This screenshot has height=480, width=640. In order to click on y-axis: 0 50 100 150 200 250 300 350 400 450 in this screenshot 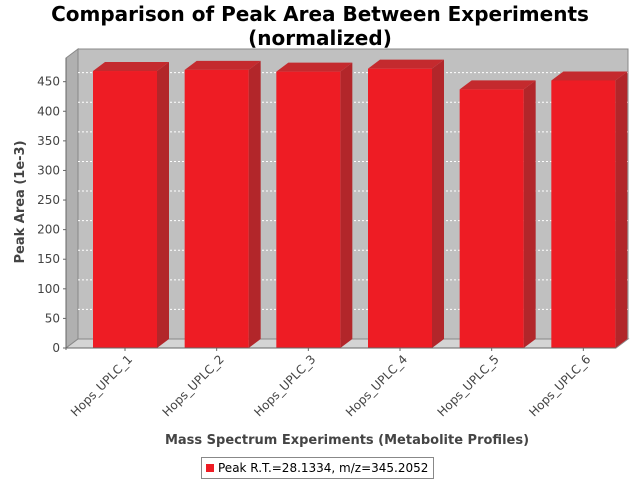, I will do `click(52, 206)`.